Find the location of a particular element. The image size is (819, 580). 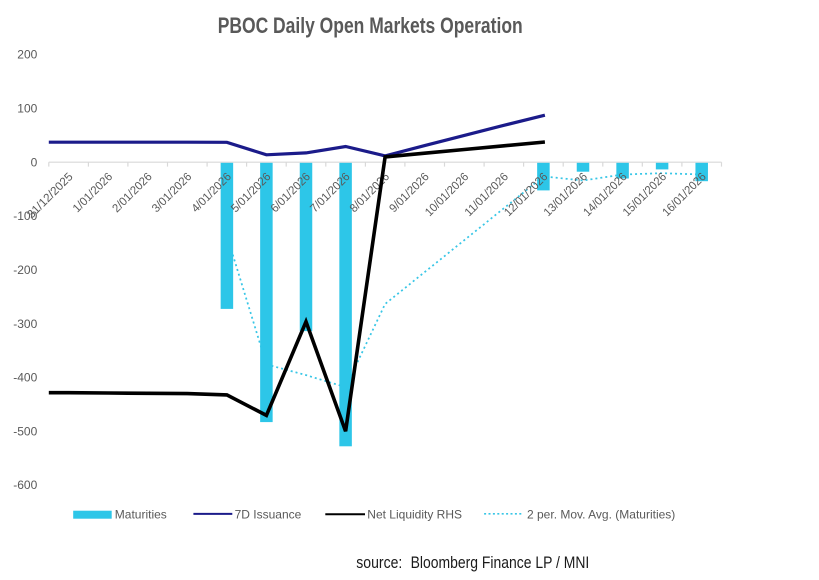

svg-text: 7D Issuance is located at coordinates (268, 514).